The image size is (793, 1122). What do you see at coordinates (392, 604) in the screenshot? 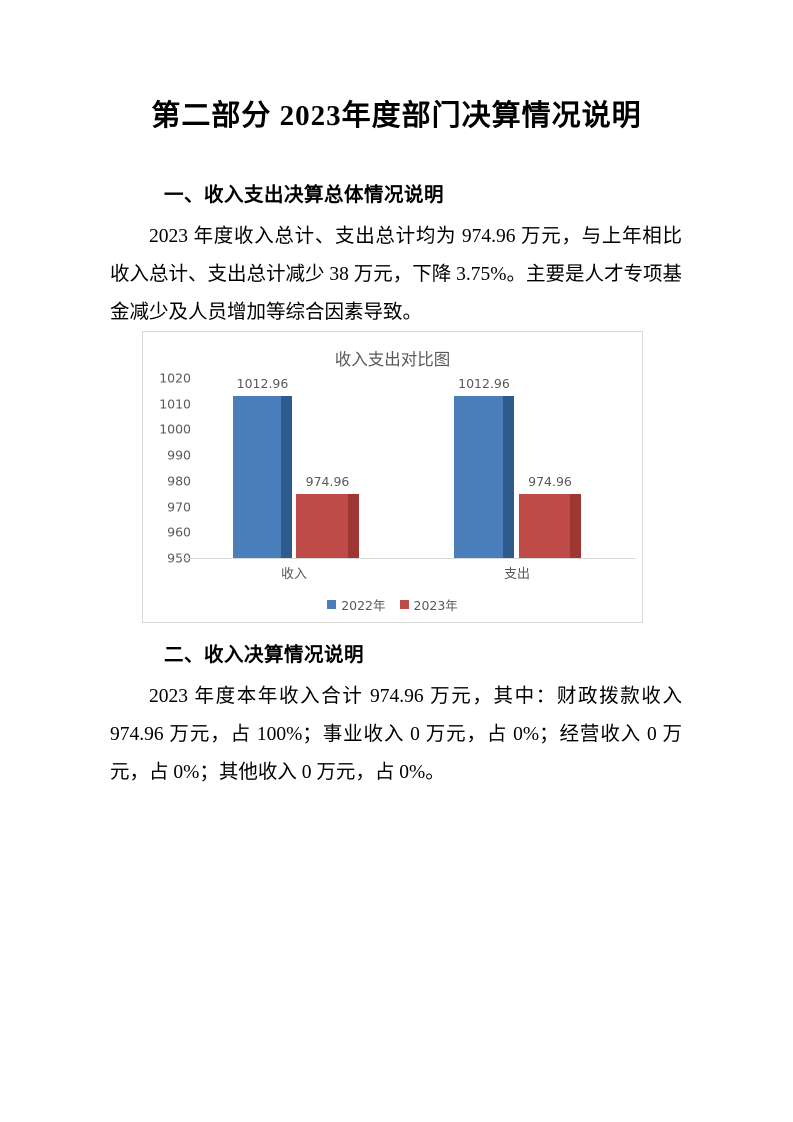
I see `chart-legend: 2022年 2023年` at bounding box center [392, 604].